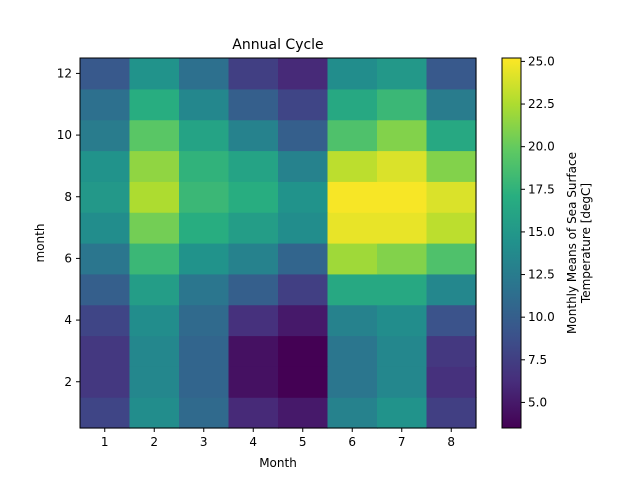  I want to click on x-tick-label: 3, so click(204, 442).